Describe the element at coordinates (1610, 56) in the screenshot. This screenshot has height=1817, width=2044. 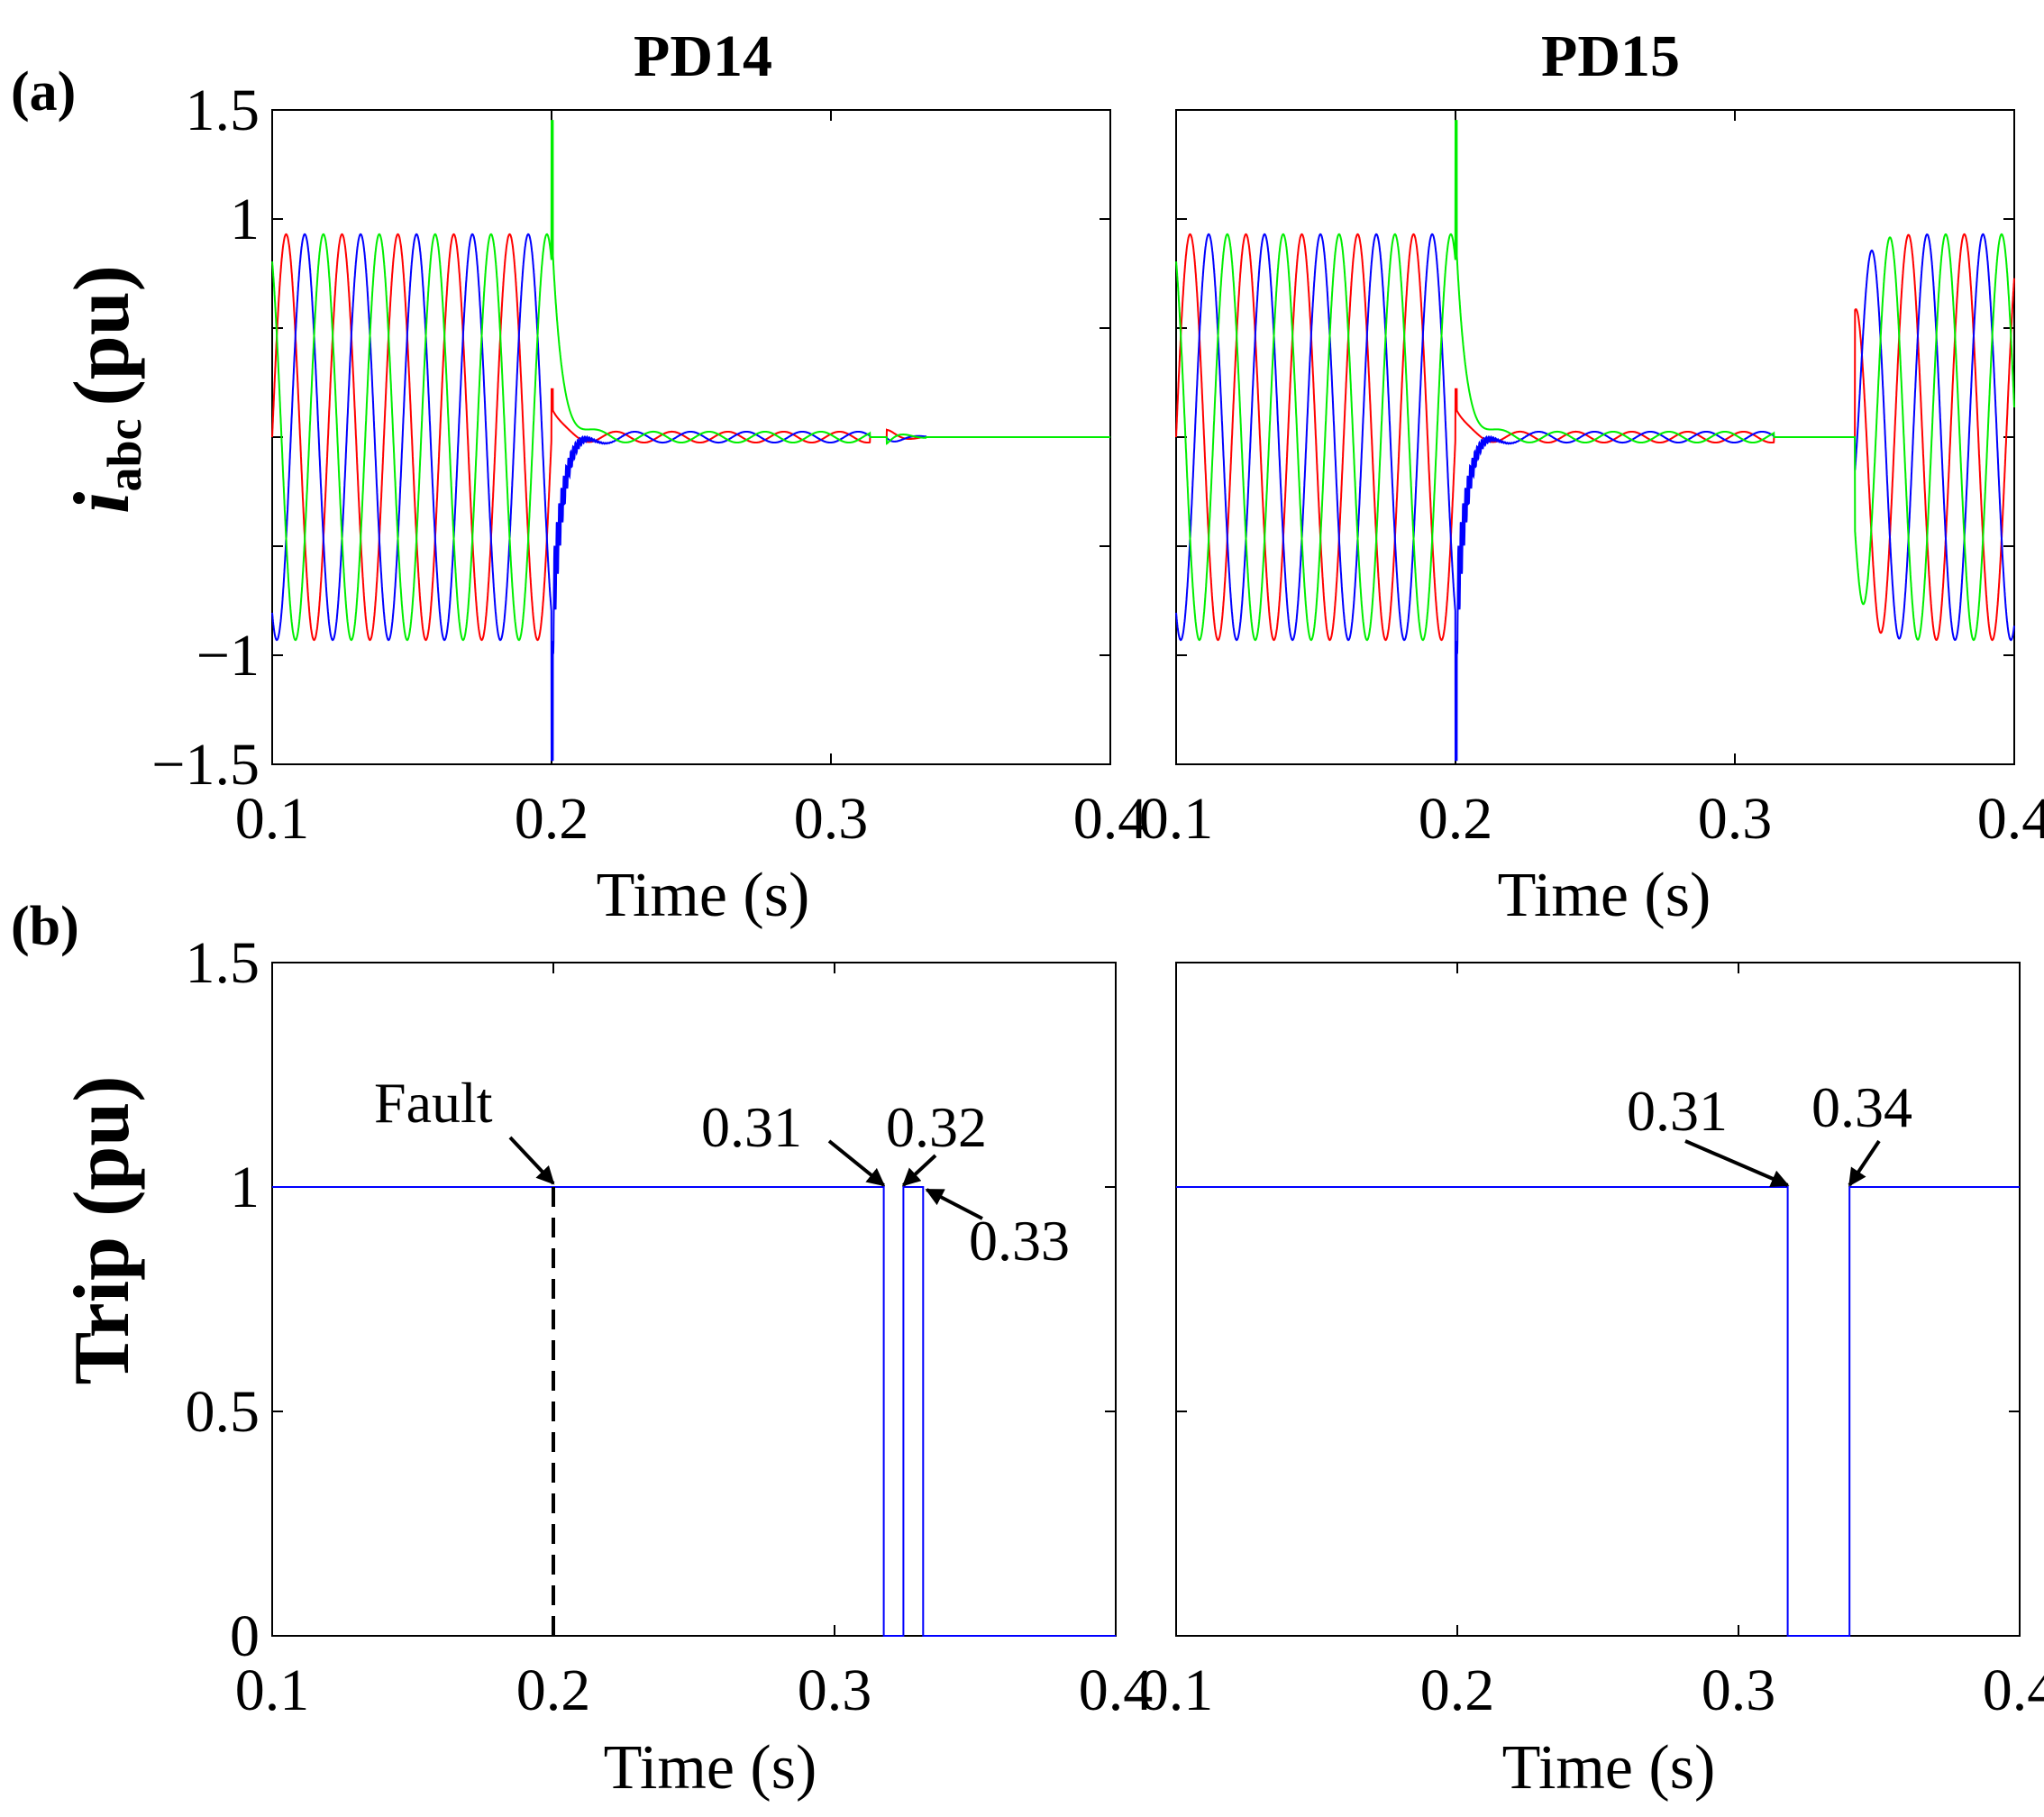
I see `chart-title-pd15: PD15` at that location.